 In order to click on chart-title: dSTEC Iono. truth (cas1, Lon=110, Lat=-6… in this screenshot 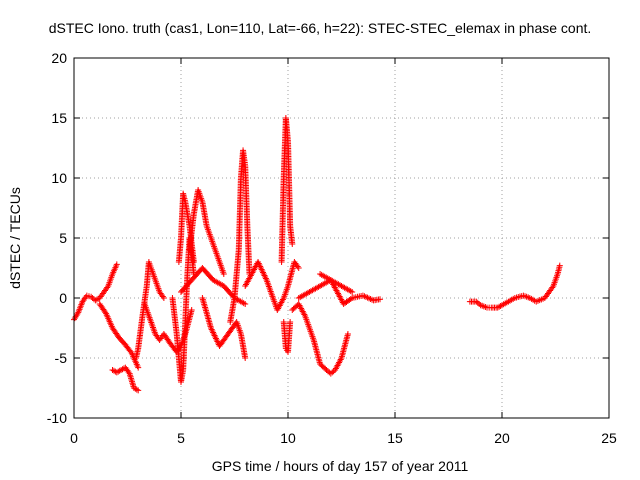, I will do `click(320, 28)`.